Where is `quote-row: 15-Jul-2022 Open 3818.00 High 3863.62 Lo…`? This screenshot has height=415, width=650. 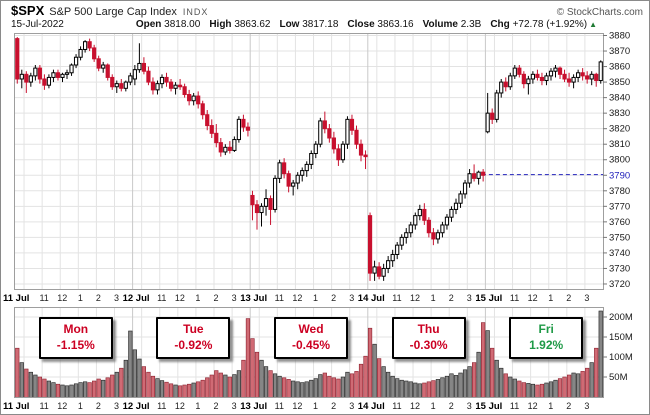 quote-row: 15-Jul-2022 Open 3818.00 High 3863.62 Lo… is located at coordinates (327, 24).